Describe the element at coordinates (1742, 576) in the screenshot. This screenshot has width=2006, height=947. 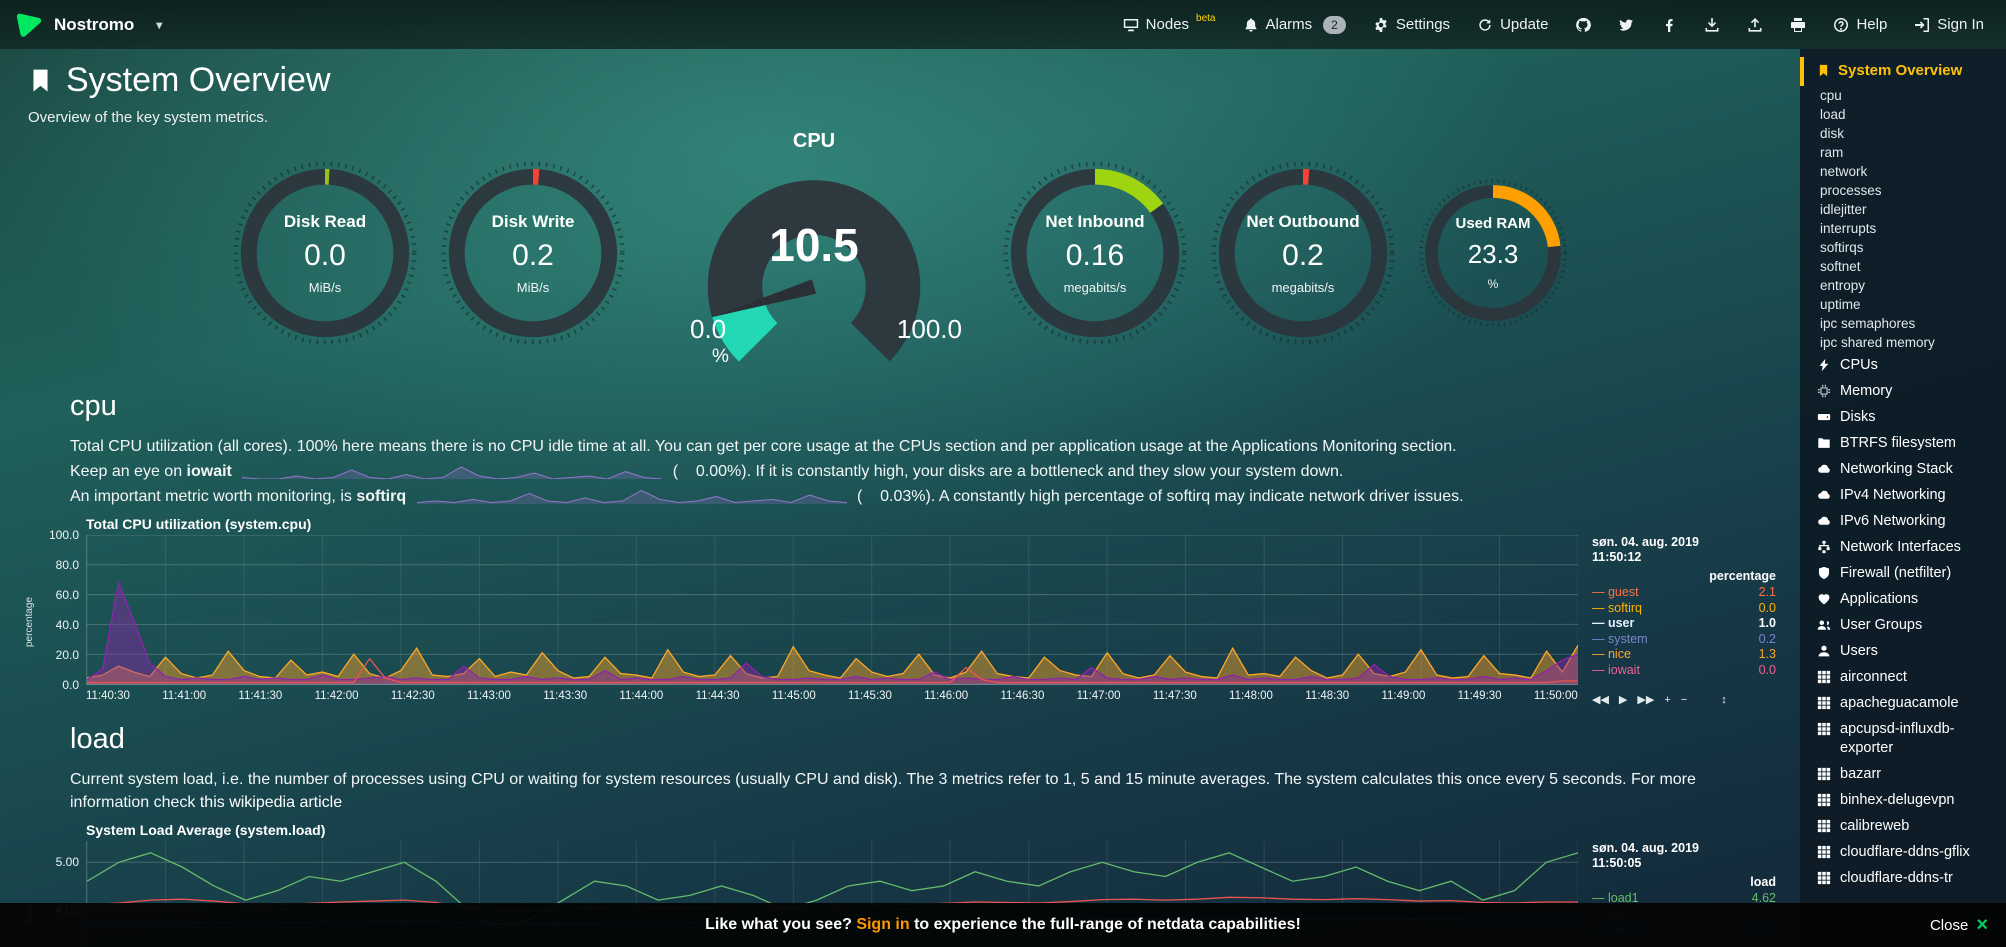
I see `legend-unit-header: percentage` at that location.